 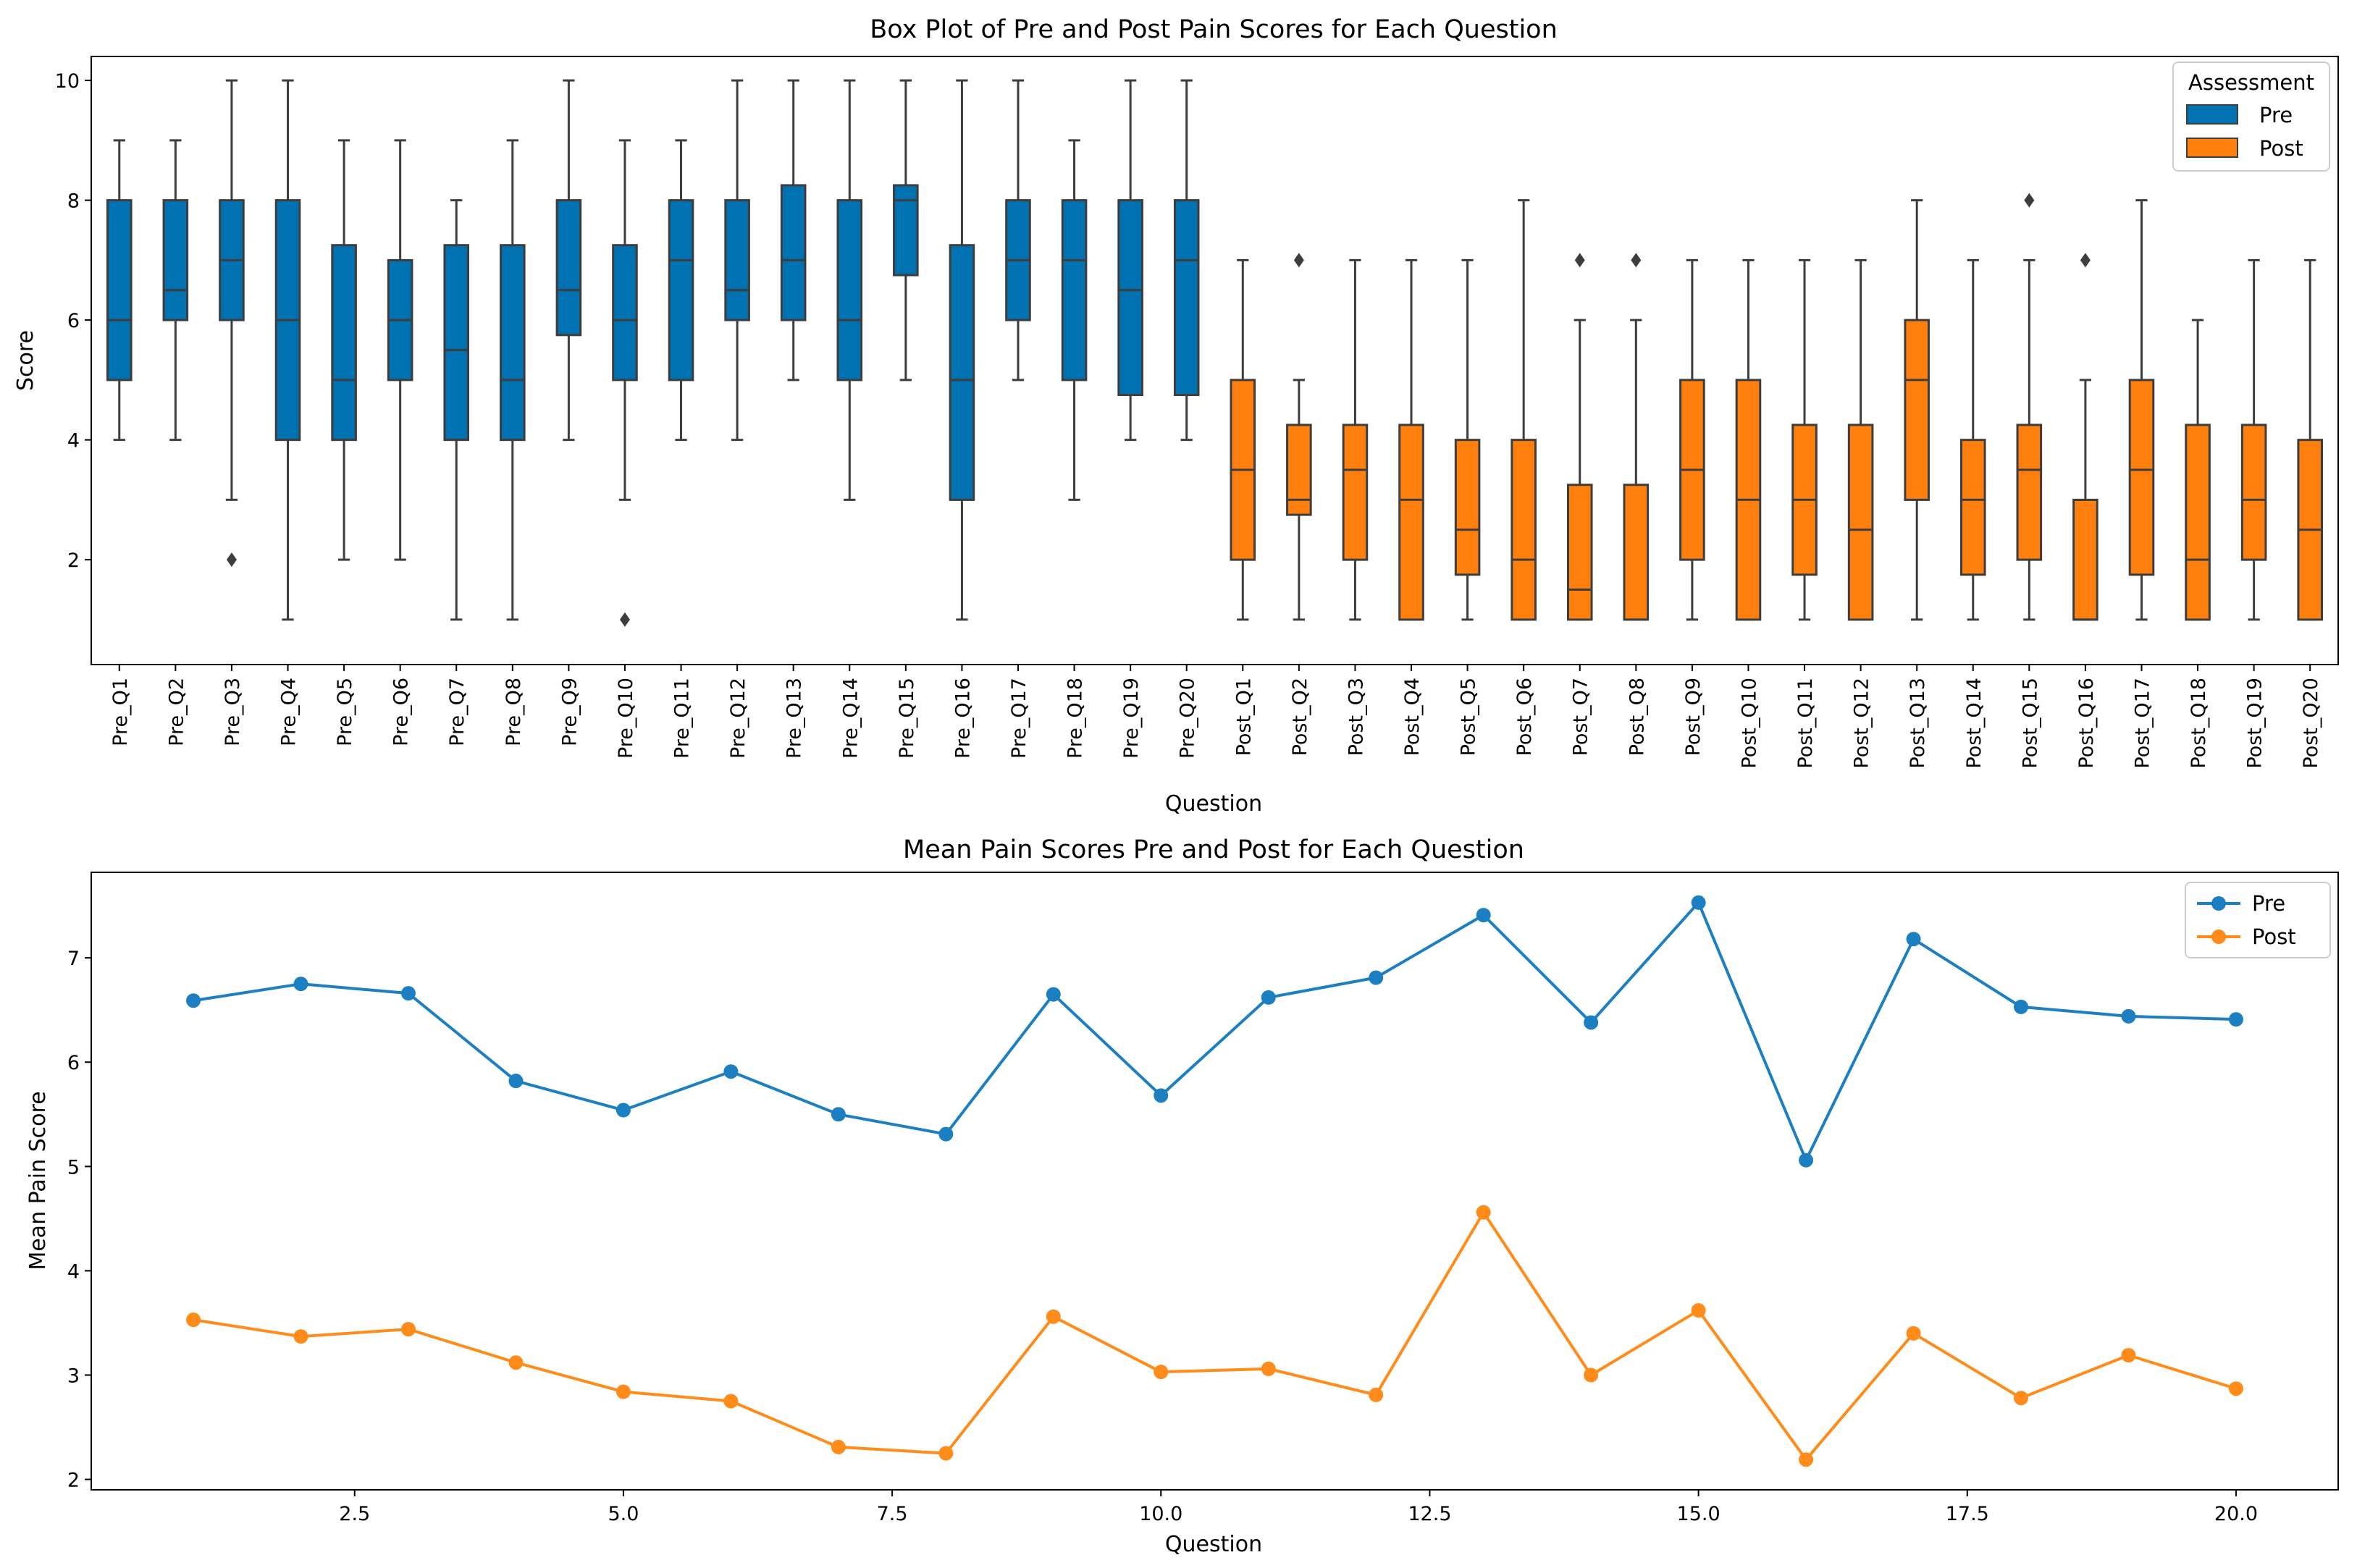 I want to click on box-x-tick-label: Pre_Q2, so click(x=176, y=712).